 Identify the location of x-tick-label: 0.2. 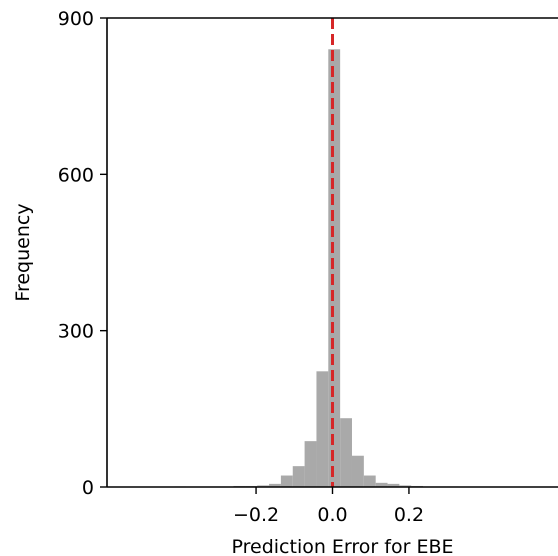
(409, 515).